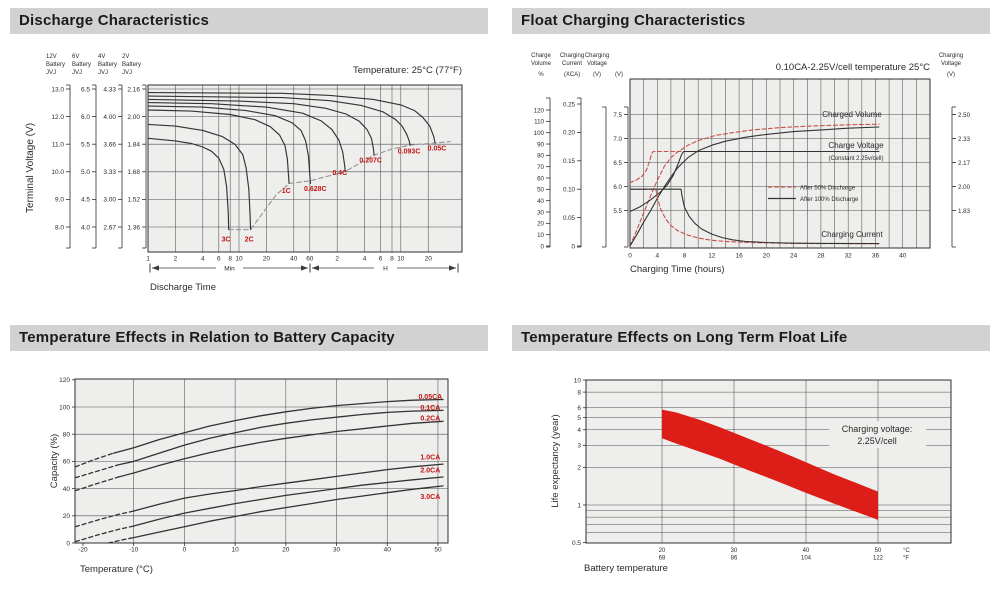 The height and width of the screenshot is (599, 1000). Describe the element at coordinates (54, 461) in the screenshot. I see `y-axis-title: Capacity (%)` at that location.